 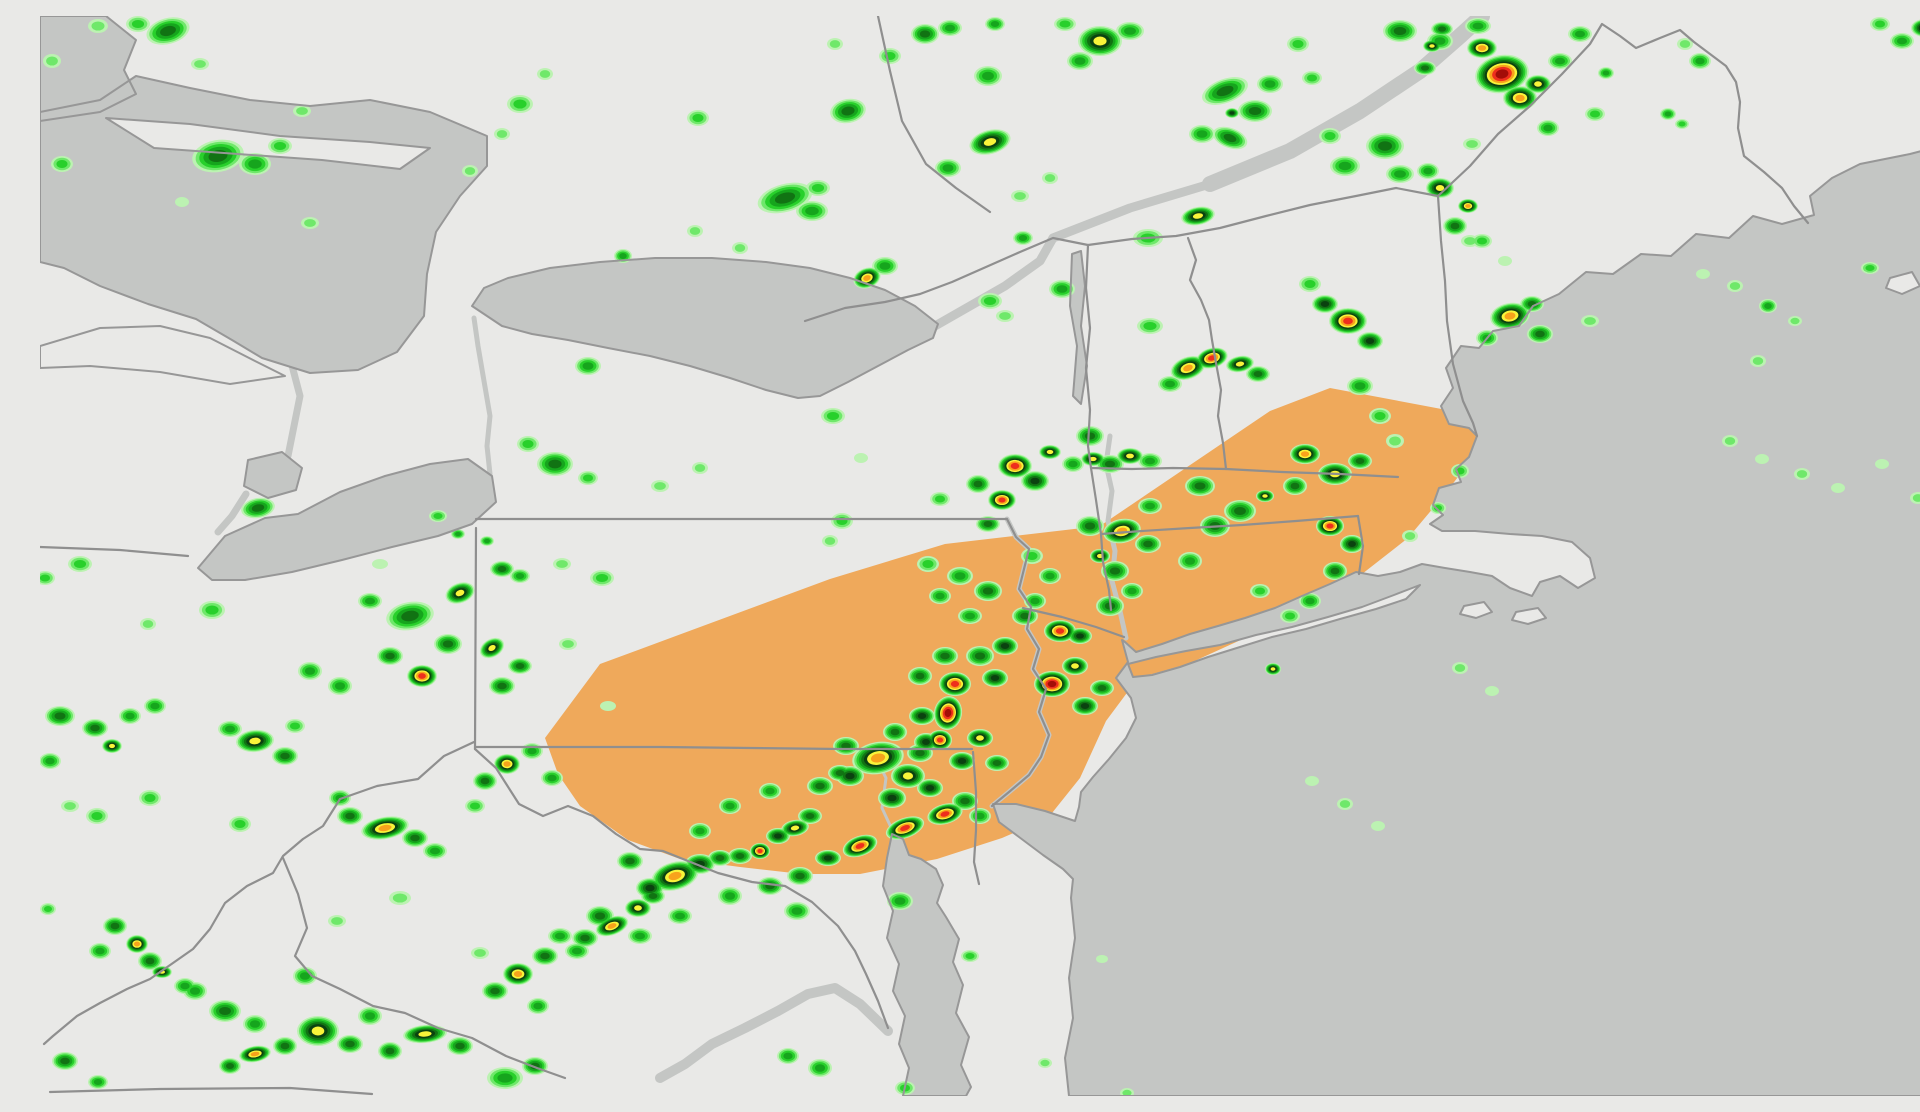 I want to click on lake-erie-fill, so click(x=347, y=519).